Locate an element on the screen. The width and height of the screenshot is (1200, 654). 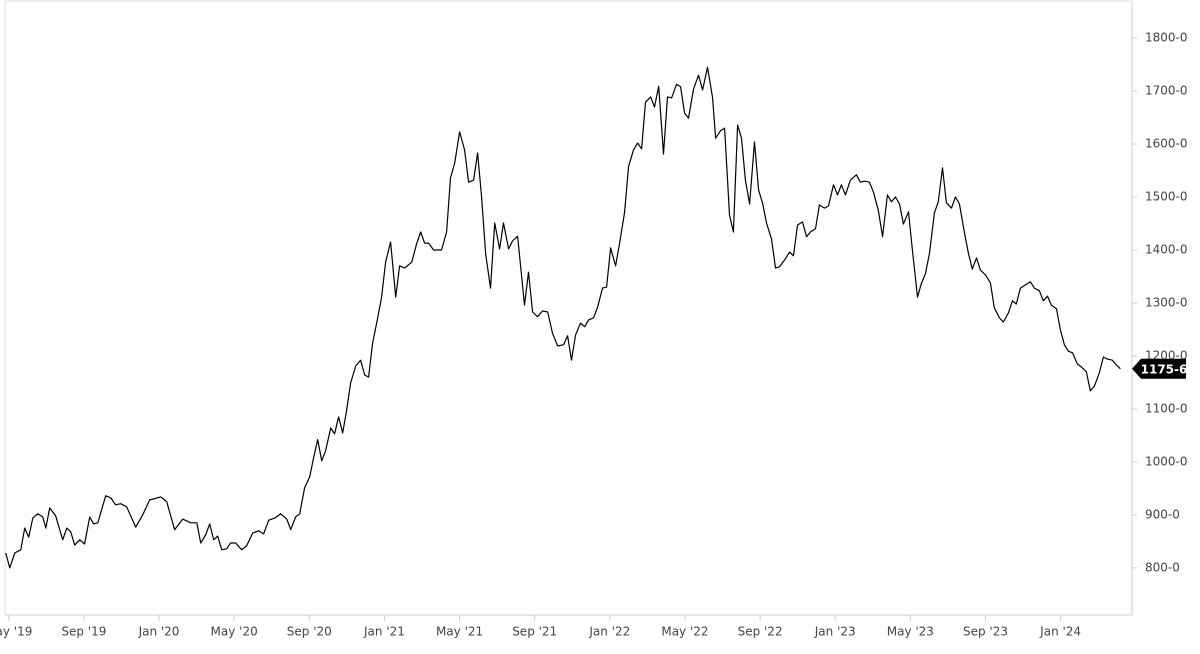
x-tick-label: May '22 is located at coordinates (684, 632).